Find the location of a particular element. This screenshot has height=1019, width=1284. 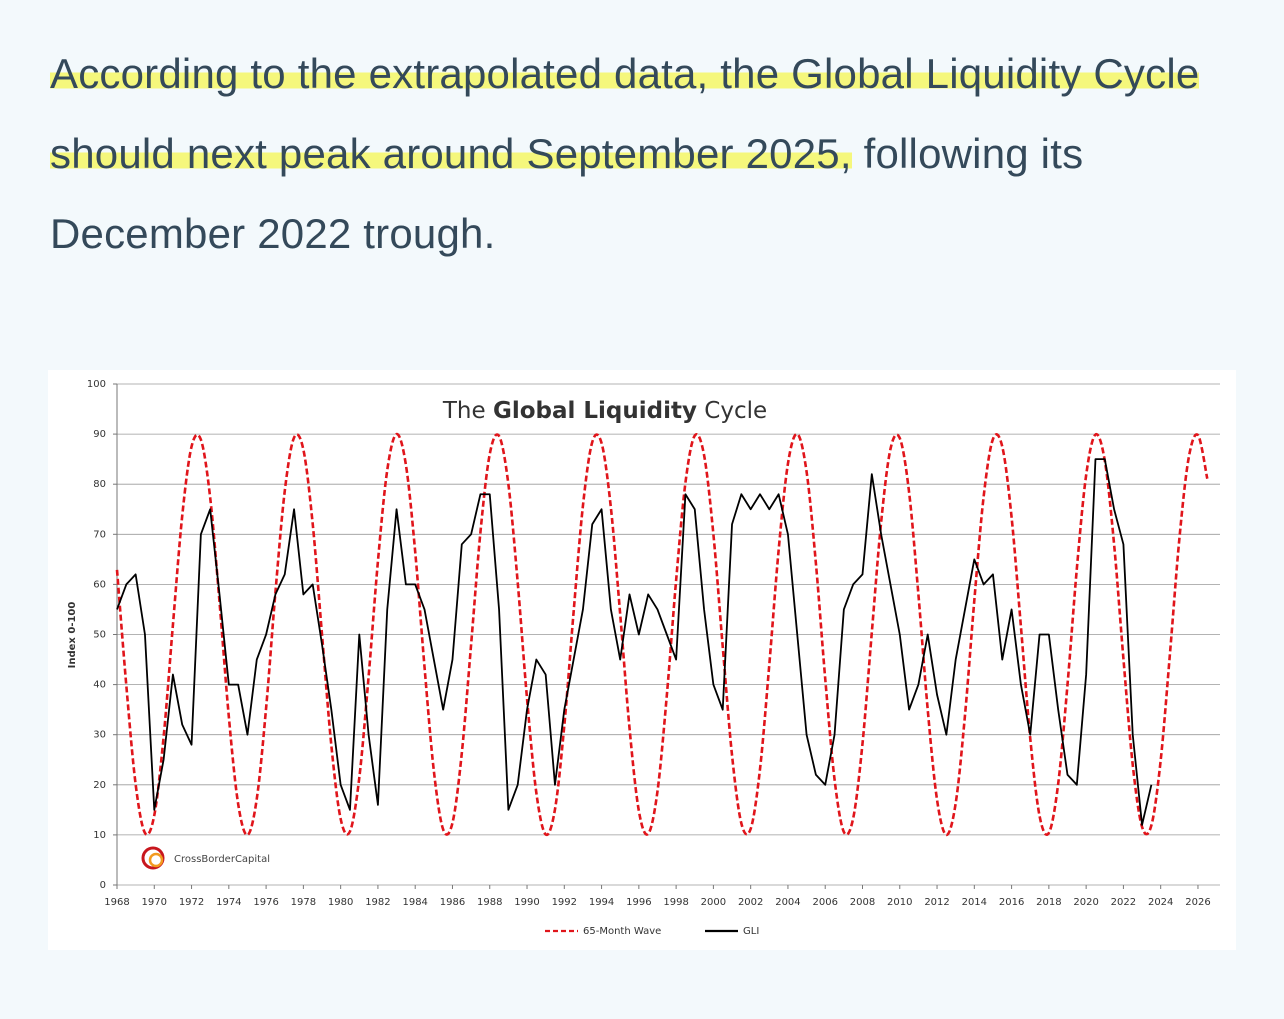

x-tick-label: 1976 is located at coordinates (265, 902).